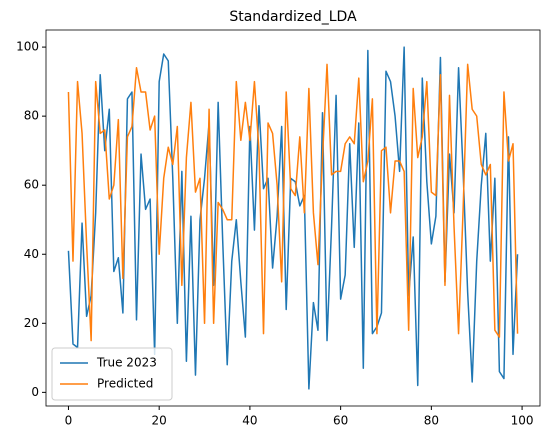 The width and height of the screenshot is (552, 435). Describe the element at coordinates (31, 254) in the screenshot. I see `y-tick-label: 40` at that location.